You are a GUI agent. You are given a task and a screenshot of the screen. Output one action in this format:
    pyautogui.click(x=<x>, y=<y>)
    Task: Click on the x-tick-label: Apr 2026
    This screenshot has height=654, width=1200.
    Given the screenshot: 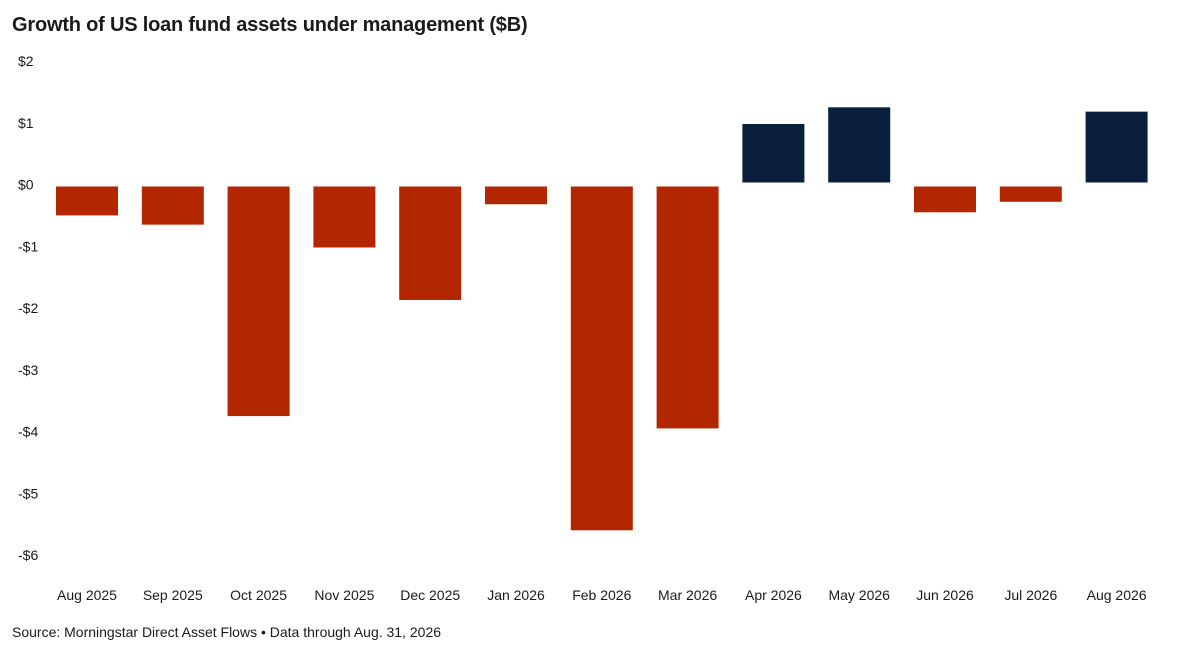 What is the action you would take?
    pyautogui.click(x=773, y=595)
    